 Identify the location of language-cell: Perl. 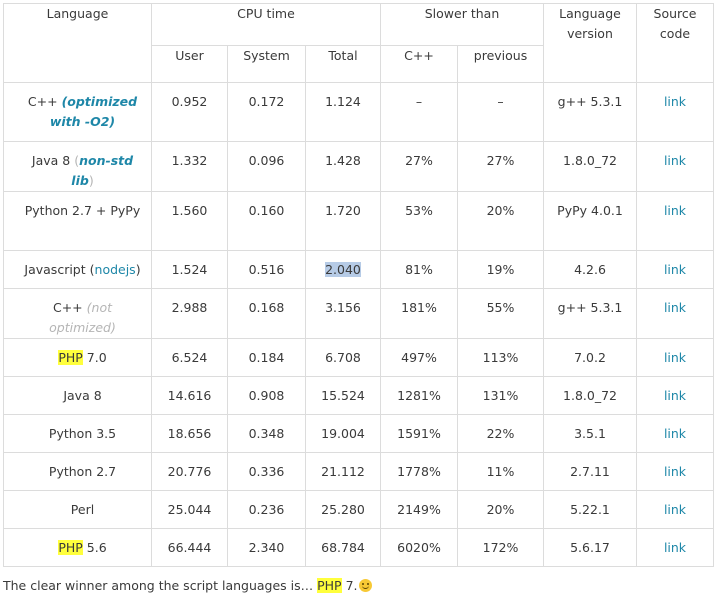
(77, 509).